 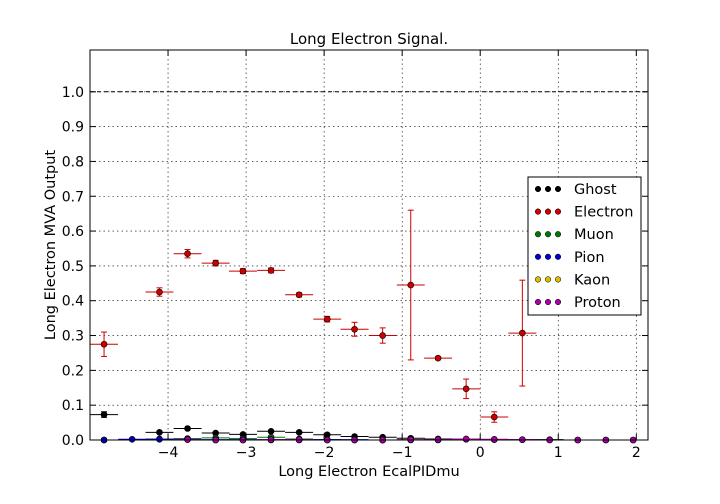 What do you see at coordinates (73, 371) in the screenshot?
I see `y-tick-label: 0.2` at bounding box center [73, 371].